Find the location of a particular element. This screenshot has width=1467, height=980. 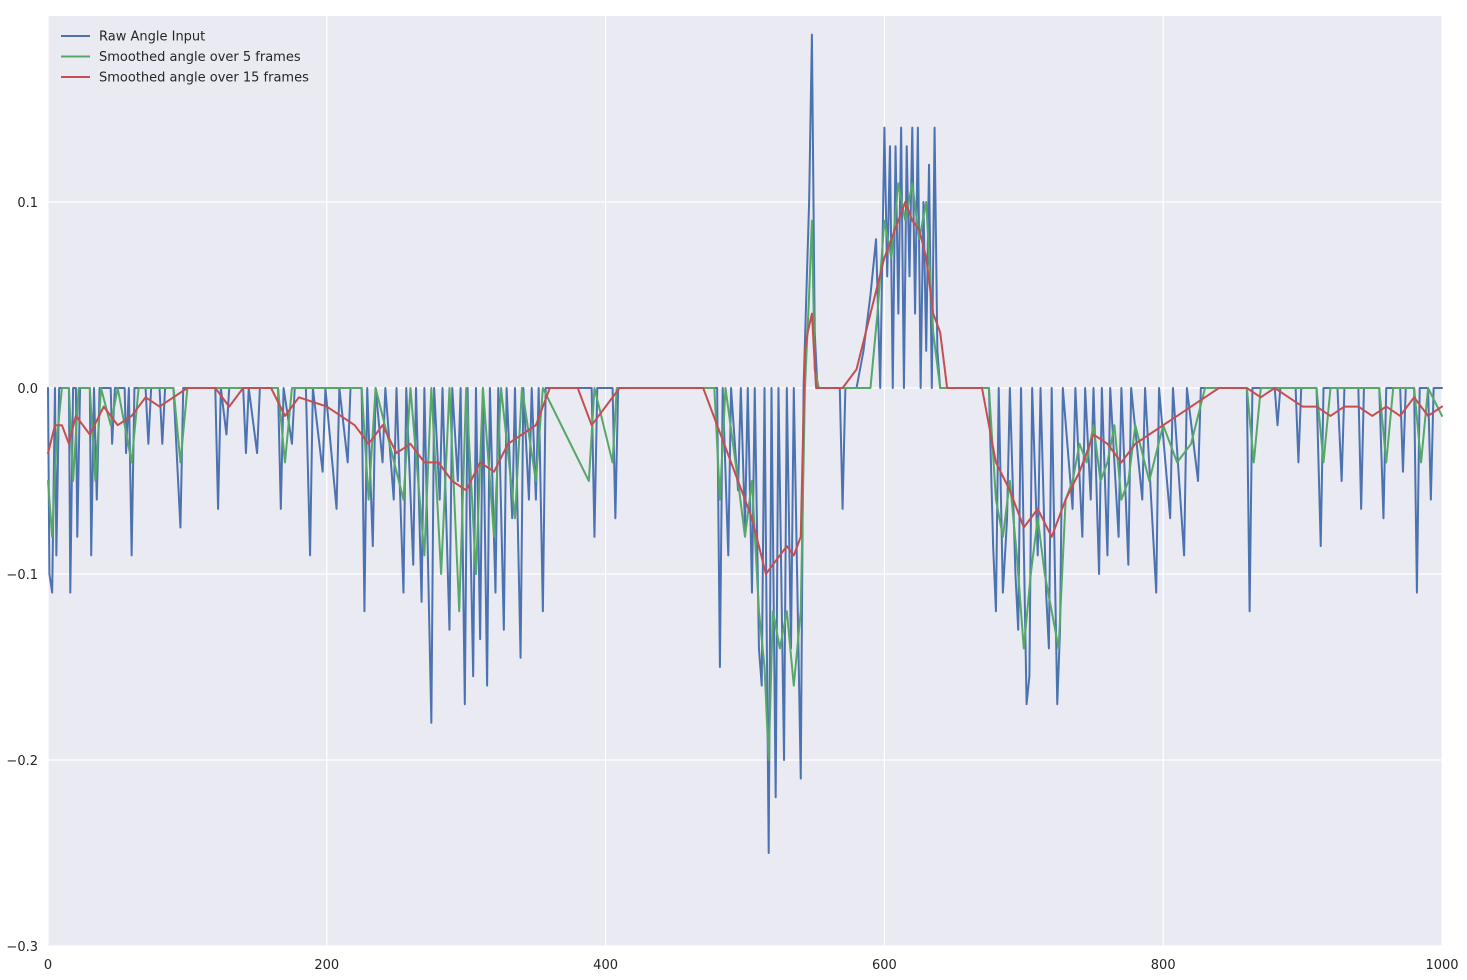

y-axis-ticks: −0.3 −0.2 −0.1 0.0 0.1 is located at coordinates (22, 575).